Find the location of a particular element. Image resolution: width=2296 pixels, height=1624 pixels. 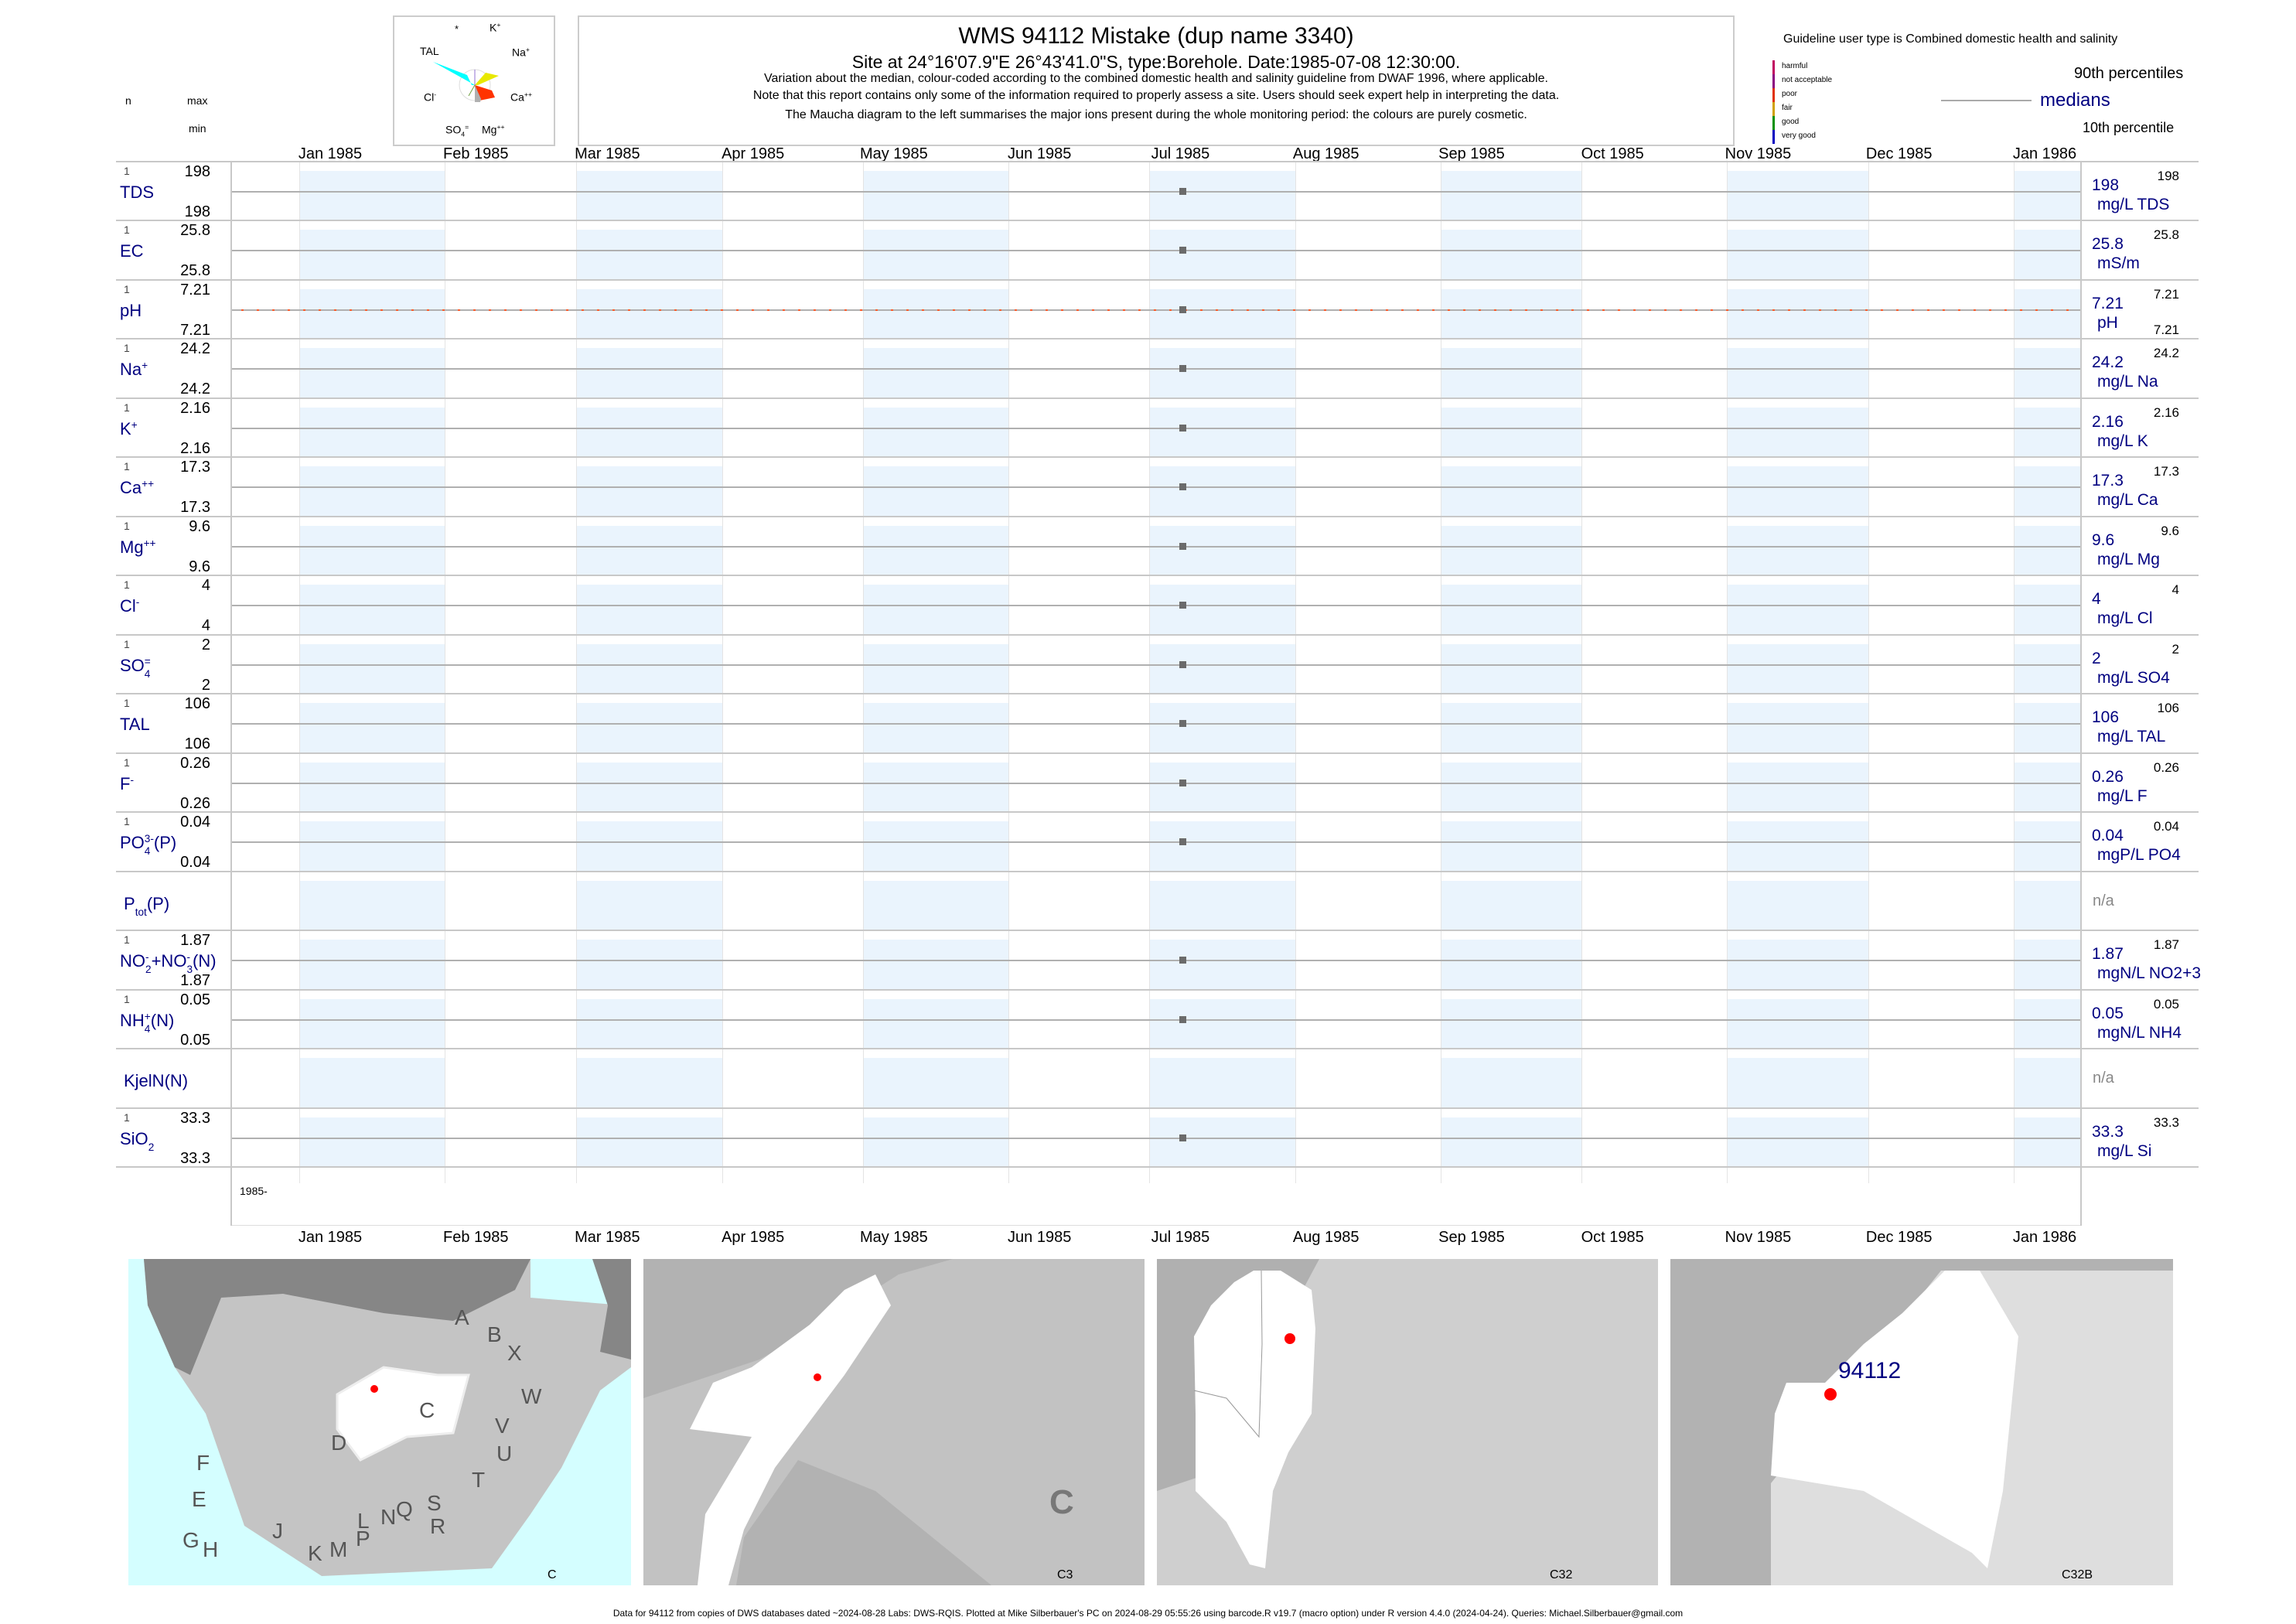

median-value: 106 is located at coordinates (2106, 717).